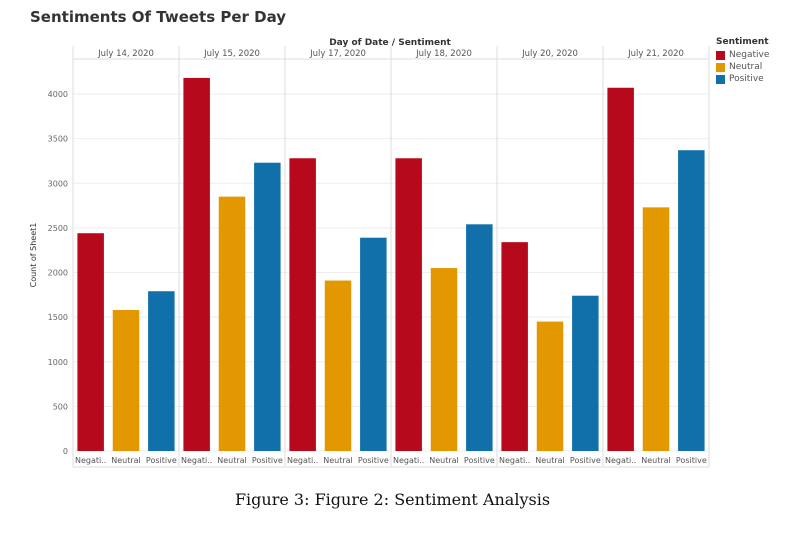  I want to click on legend-label-neutral: Neutral, so click(746, 67).